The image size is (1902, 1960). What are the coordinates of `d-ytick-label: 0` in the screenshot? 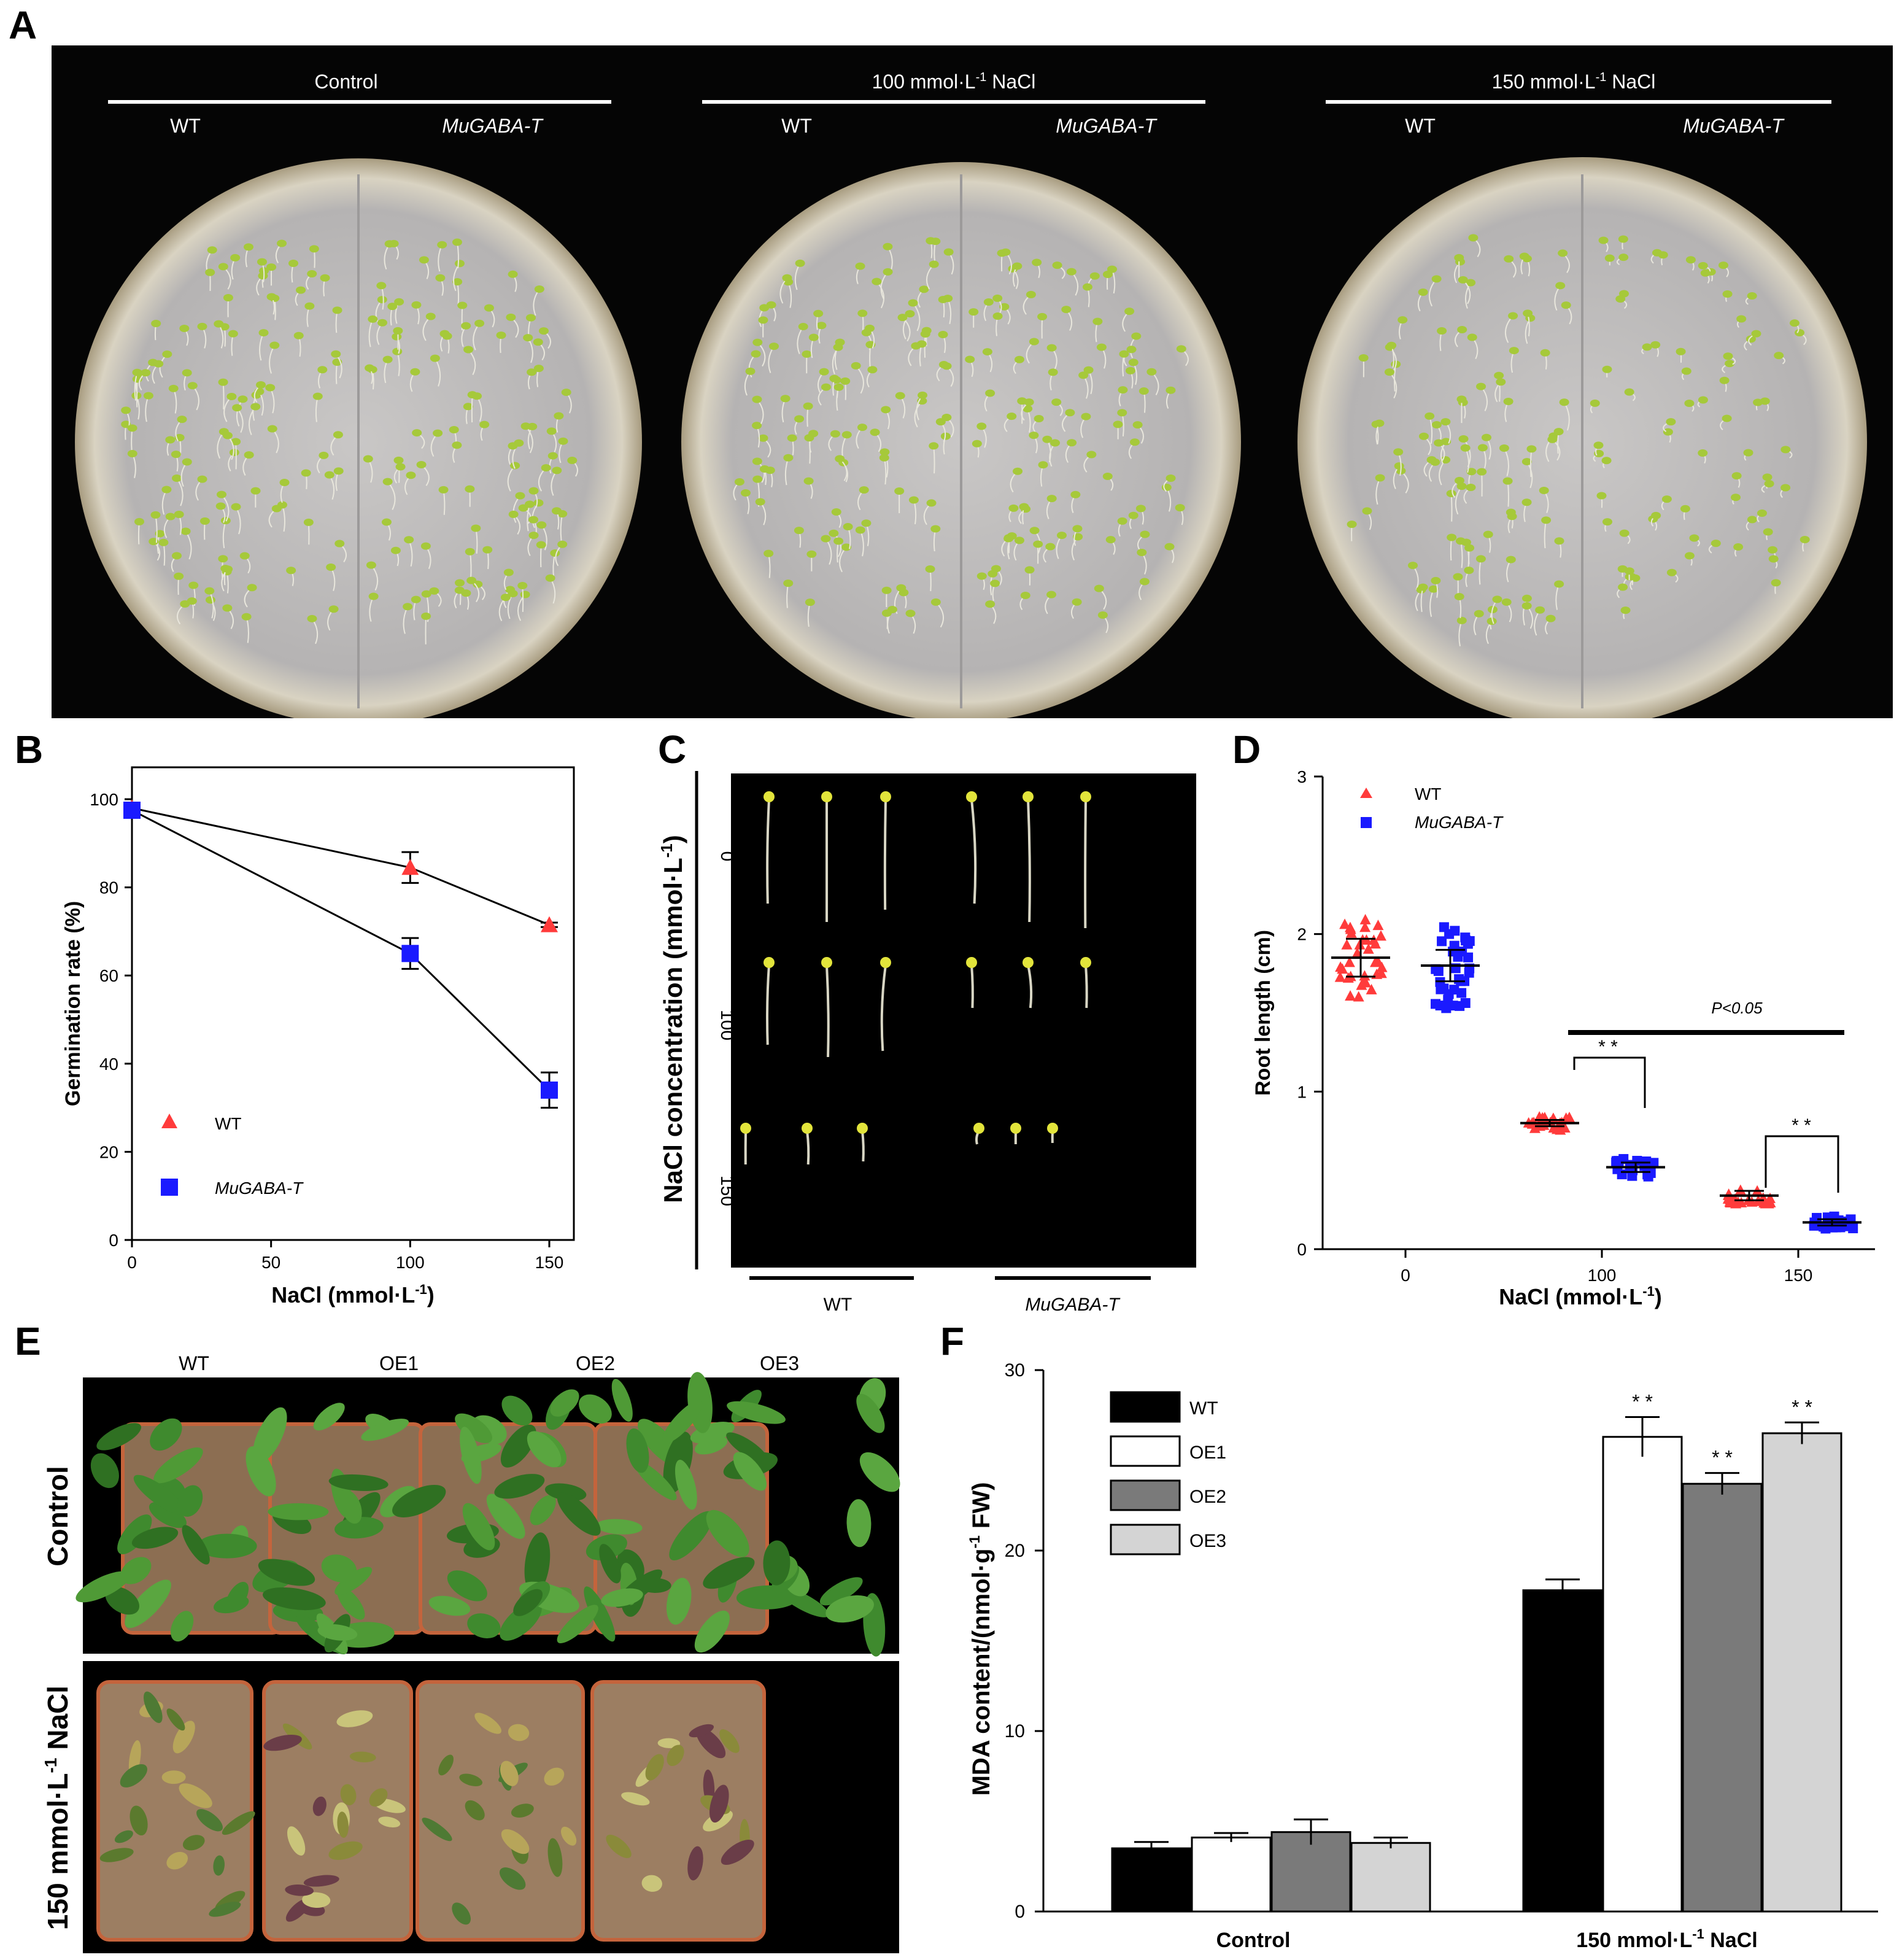 It's located at (1302, 1250).